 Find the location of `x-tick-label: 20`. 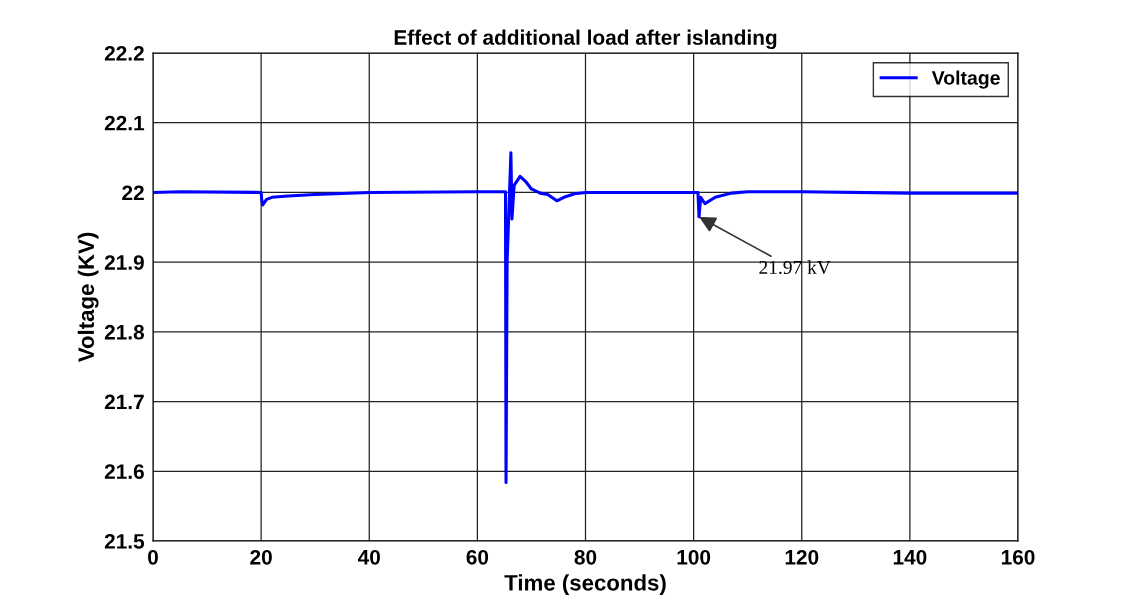

x-tick-label: 20 is located at coordinates (261, 557).